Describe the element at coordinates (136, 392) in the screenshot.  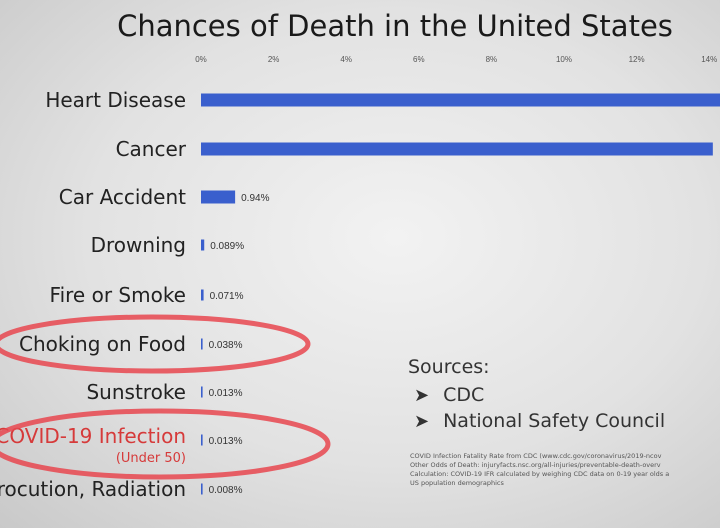
I see `category-label: Sunstroke` at that location.